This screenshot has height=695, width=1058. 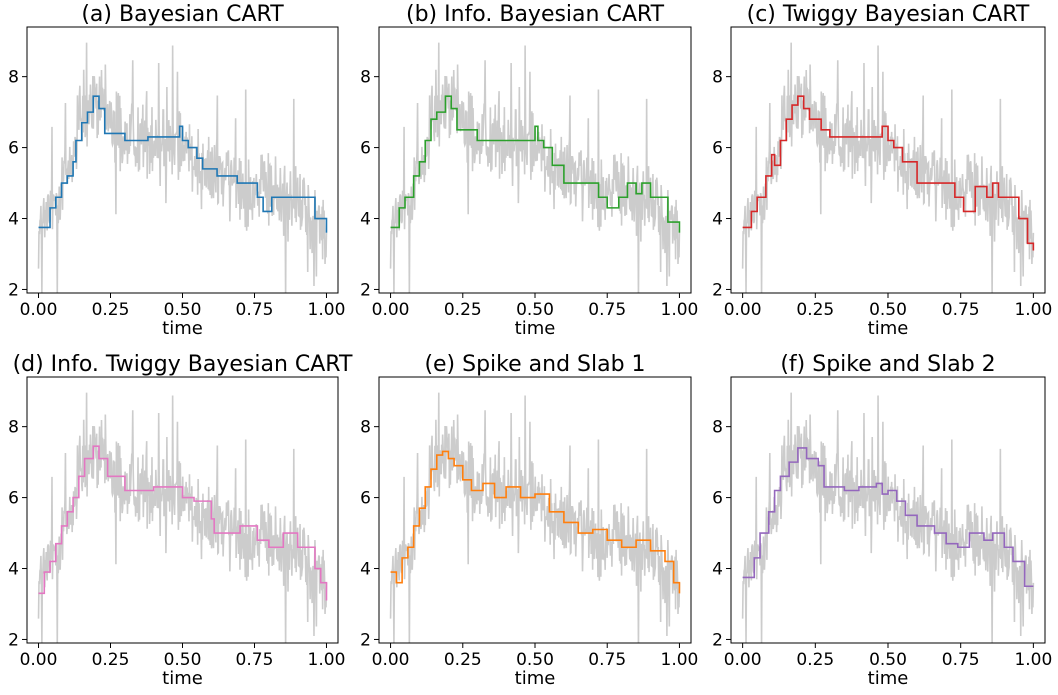 I want to click on chart-title: (c) Twiggy Bayesian CART, so click(x=888, y=14).